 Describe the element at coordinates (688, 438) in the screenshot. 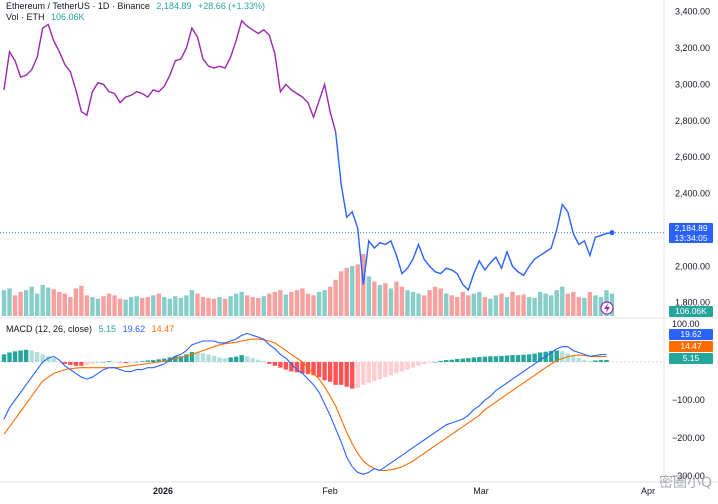

I see `macd-axis-tick-label: −200.00` at that location.